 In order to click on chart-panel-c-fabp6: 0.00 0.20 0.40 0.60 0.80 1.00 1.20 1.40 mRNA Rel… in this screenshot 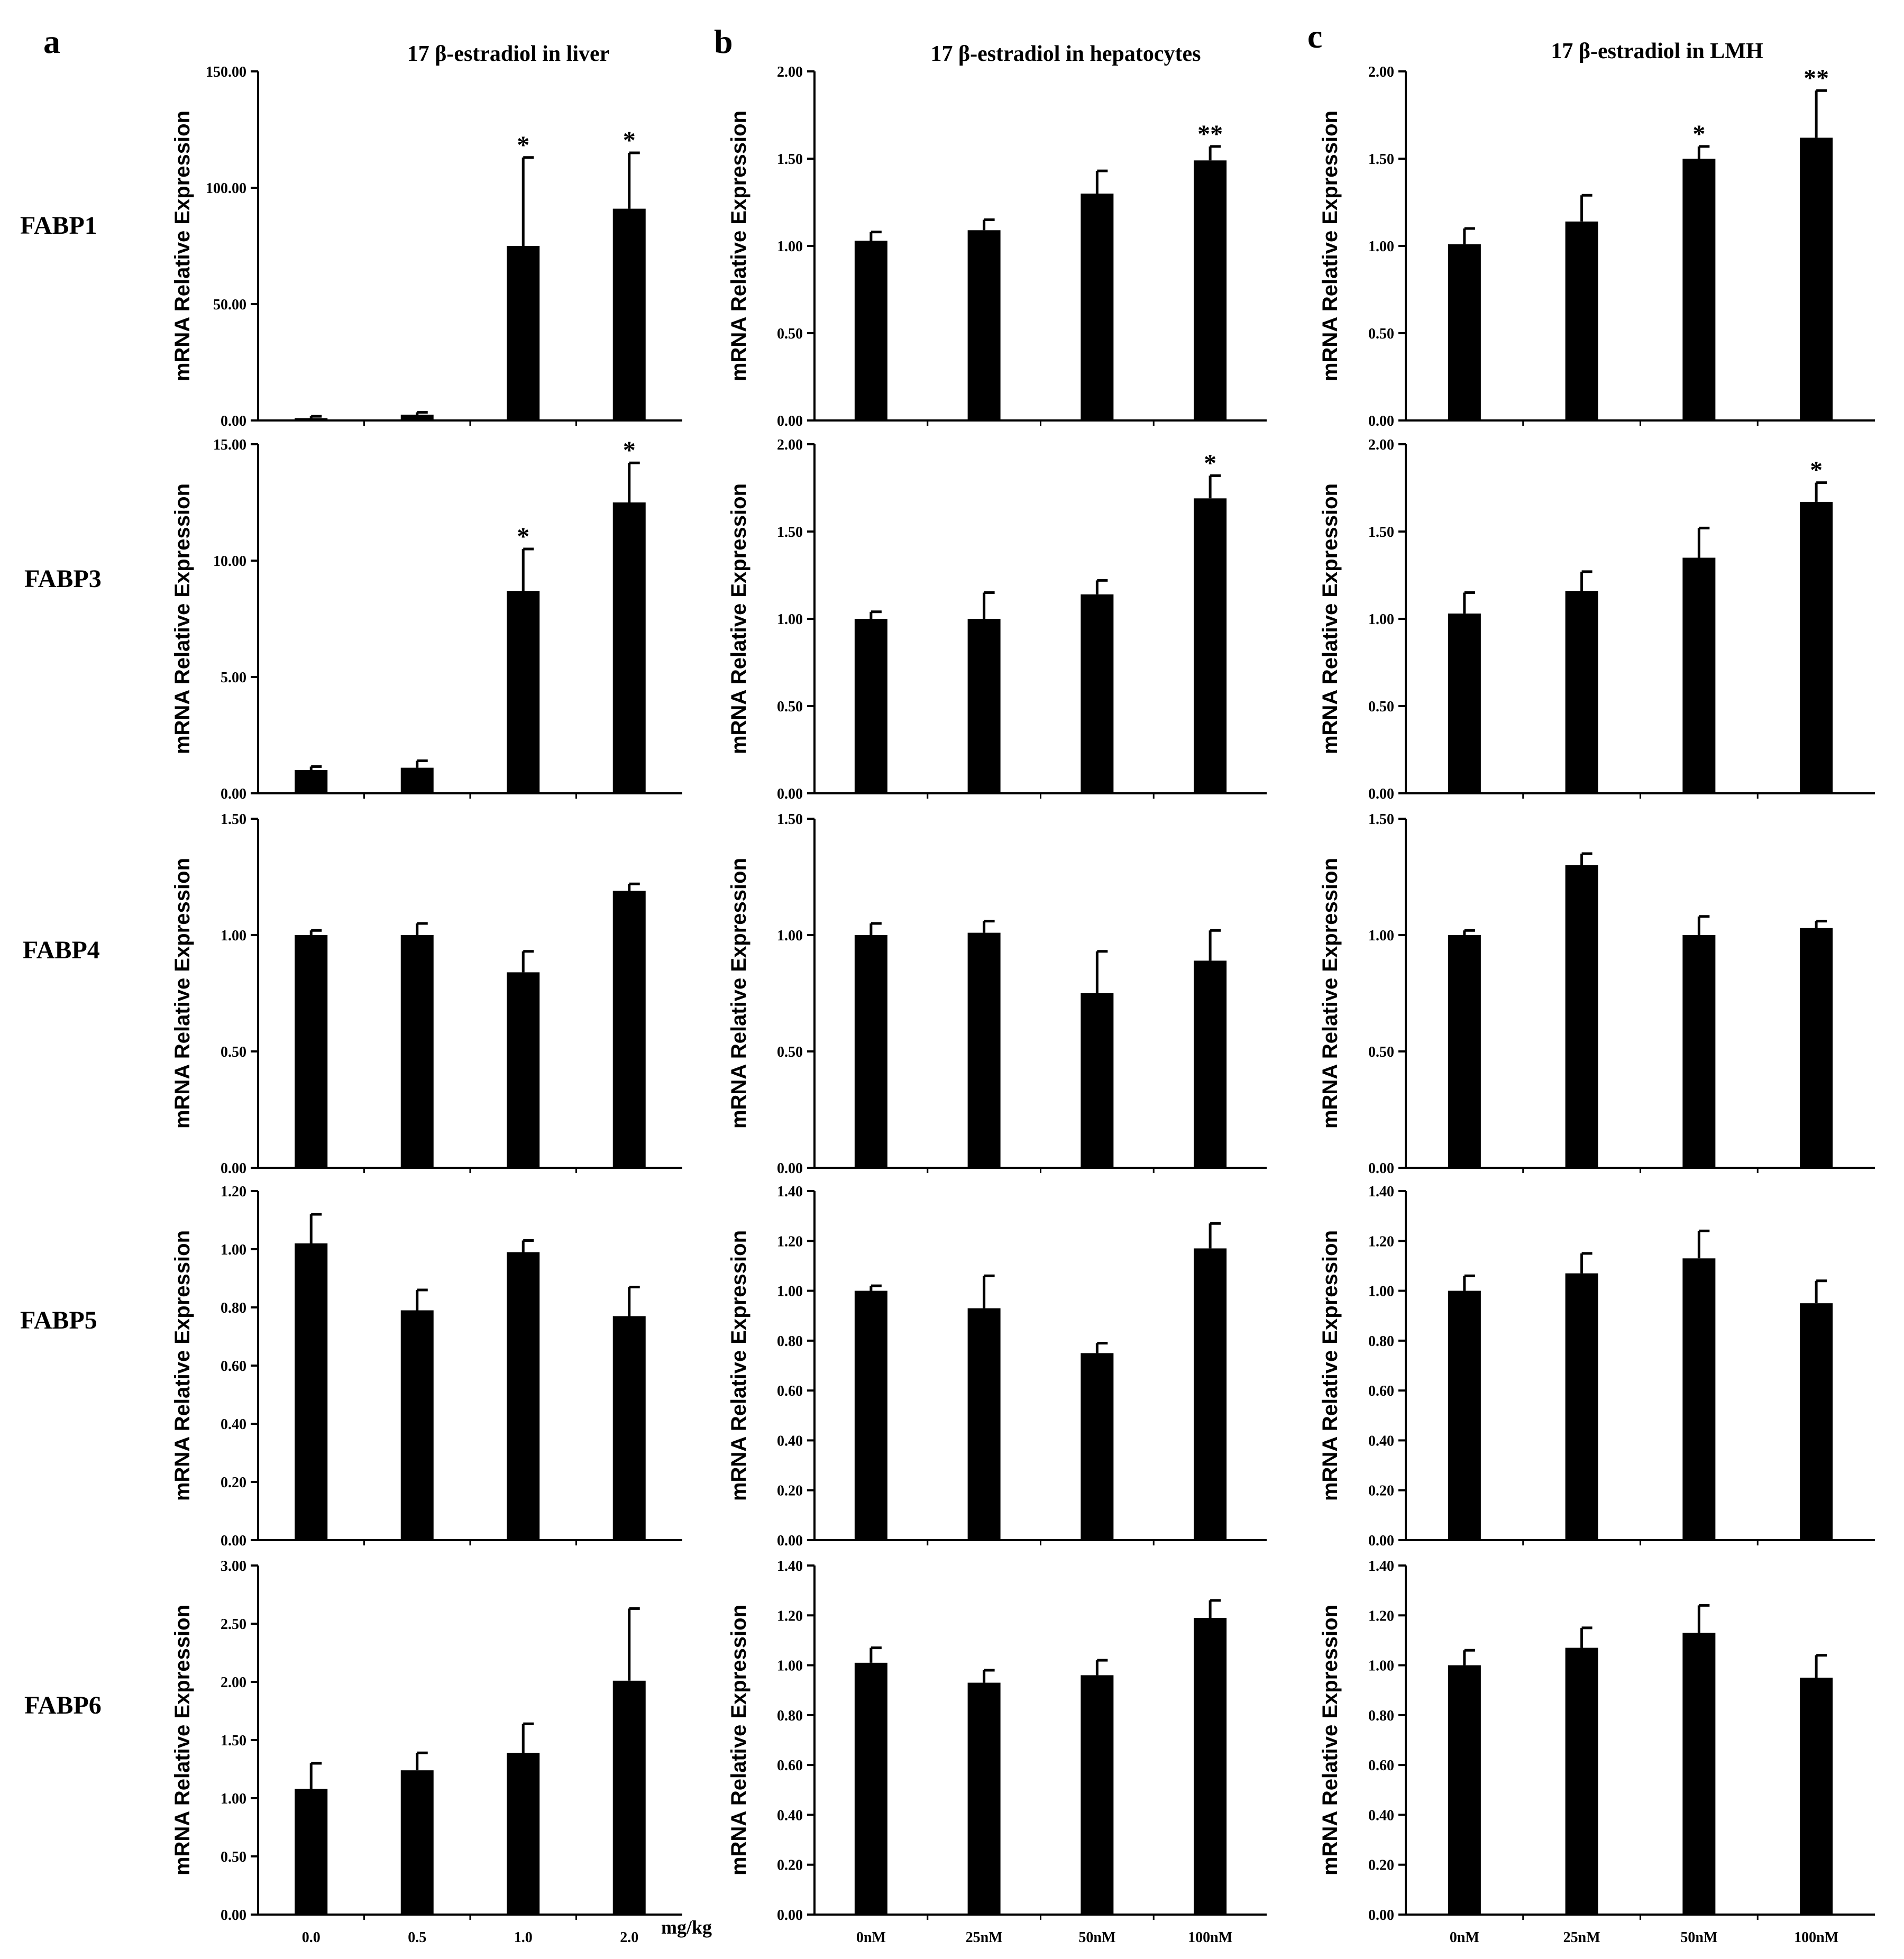, I will do `click(1597, 1752)`.